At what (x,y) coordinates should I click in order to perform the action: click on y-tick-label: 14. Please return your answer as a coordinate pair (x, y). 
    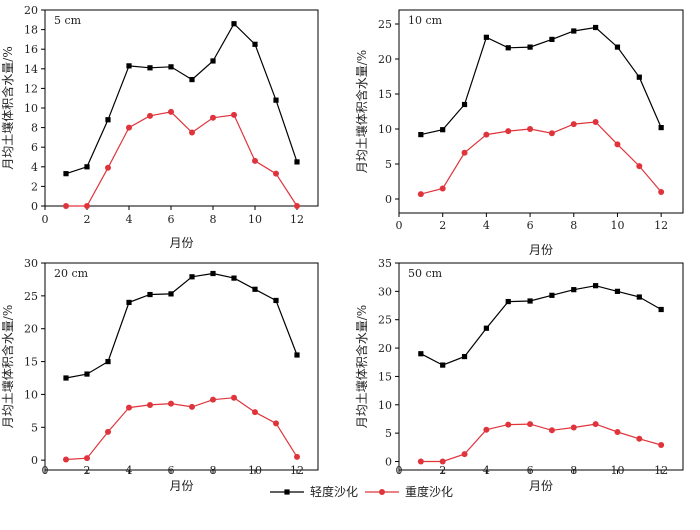
    Looking at the image, I should click on (31, 69).